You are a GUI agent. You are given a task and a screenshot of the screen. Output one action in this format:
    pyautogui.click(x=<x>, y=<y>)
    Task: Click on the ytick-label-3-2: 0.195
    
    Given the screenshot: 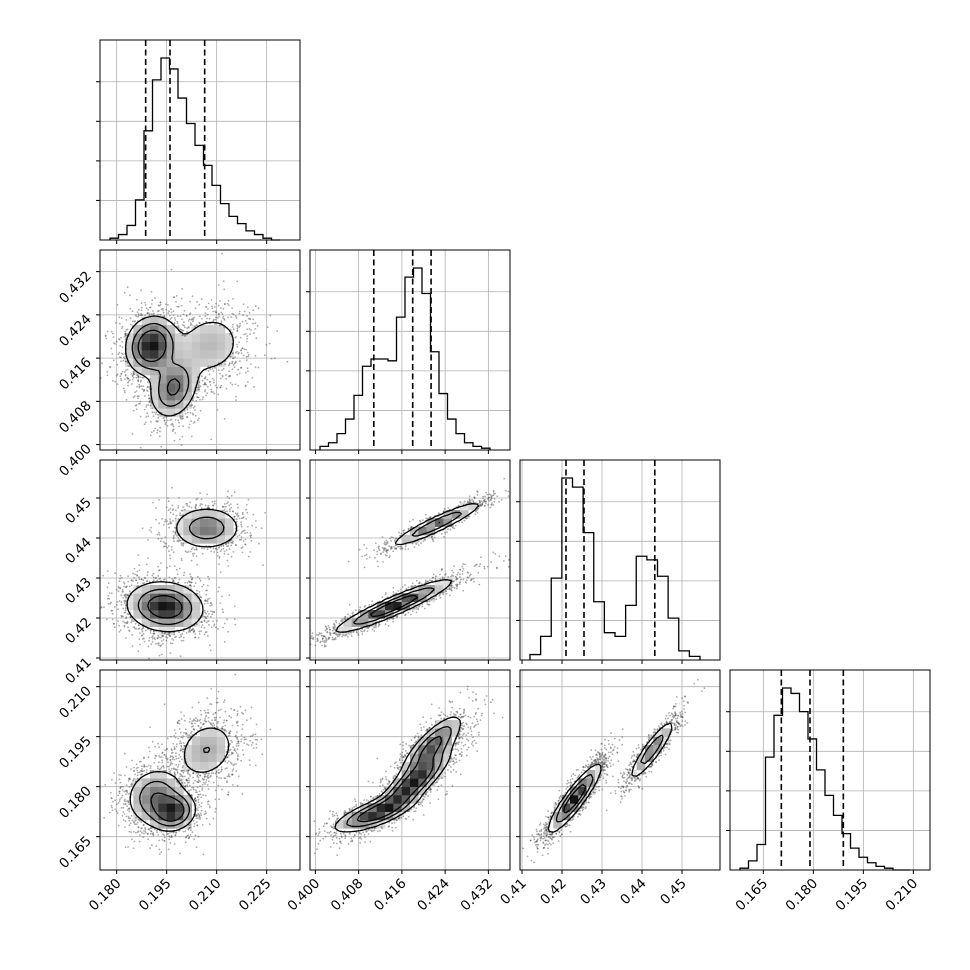 What is the action you would take?
    pyautogui.click(x=75, y=752)
    